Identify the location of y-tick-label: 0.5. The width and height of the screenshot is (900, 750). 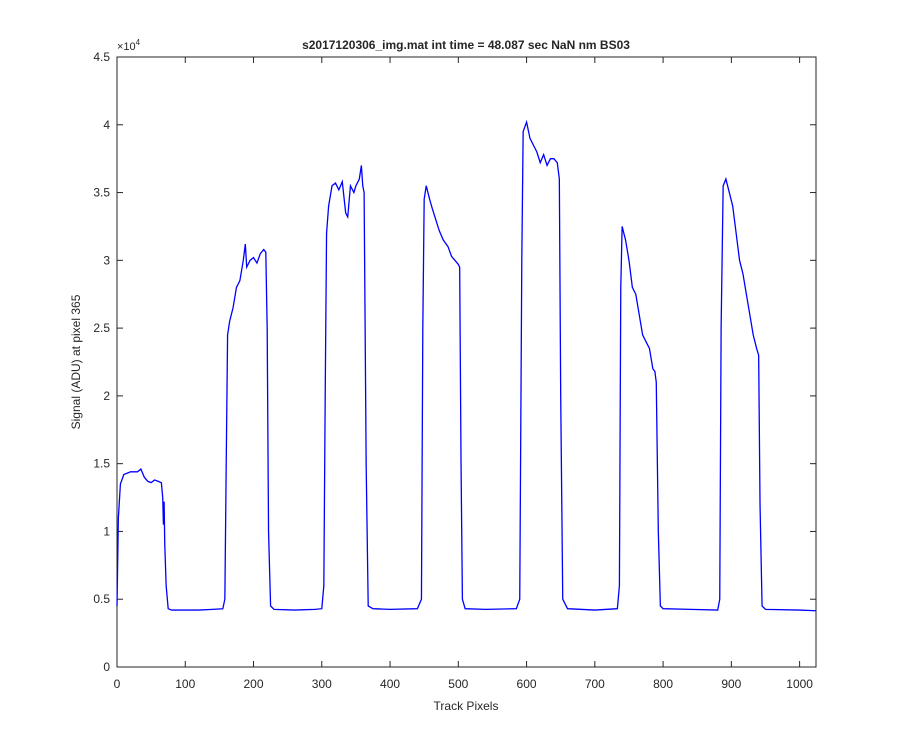
(101, 599).